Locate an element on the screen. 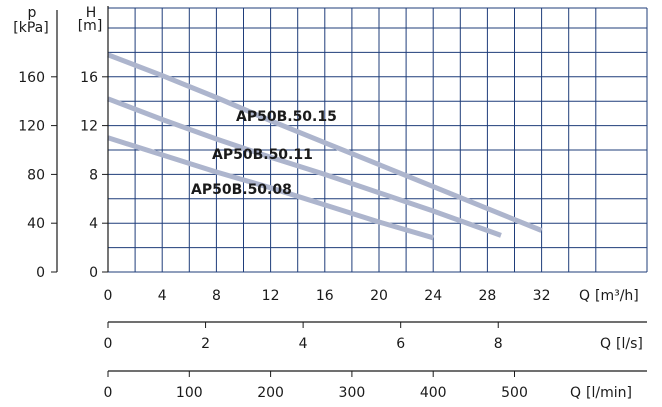 This screenshot has height=407, width=662. q-m3h-tick-label: 24 is located at coordinates (433, 296).